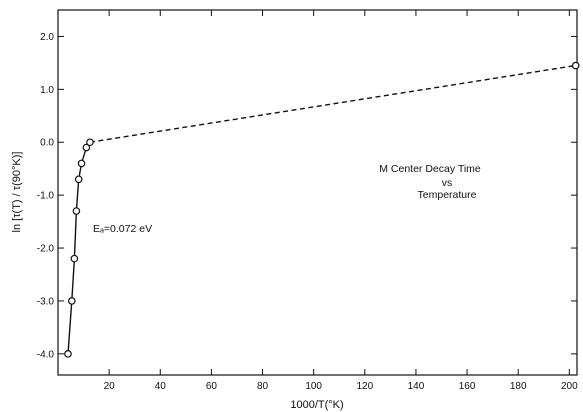 The height and width of the screenshot is (412, 583). Describe the element at coordinates (46, 354) in the screenshot. I see `y-tick-label: -4.0` at that location.